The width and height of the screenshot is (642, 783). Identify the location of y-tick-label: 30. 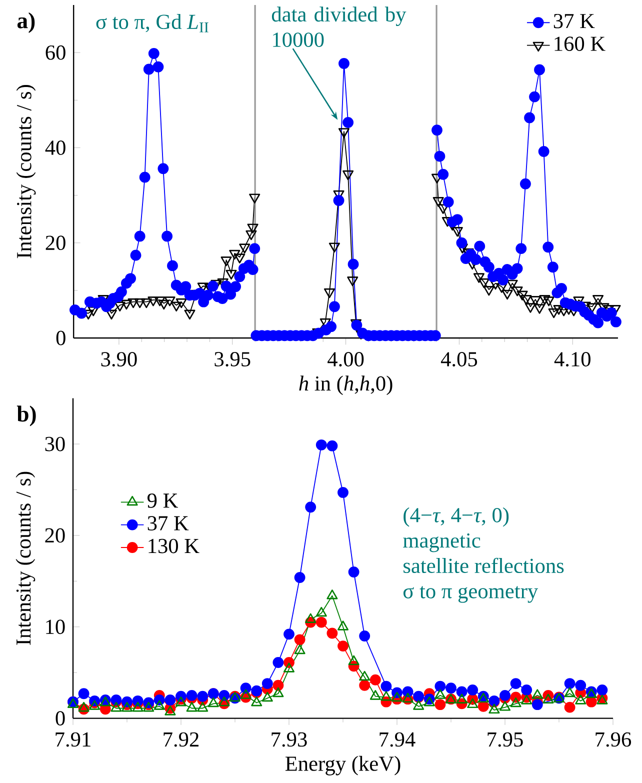
(55, 444).